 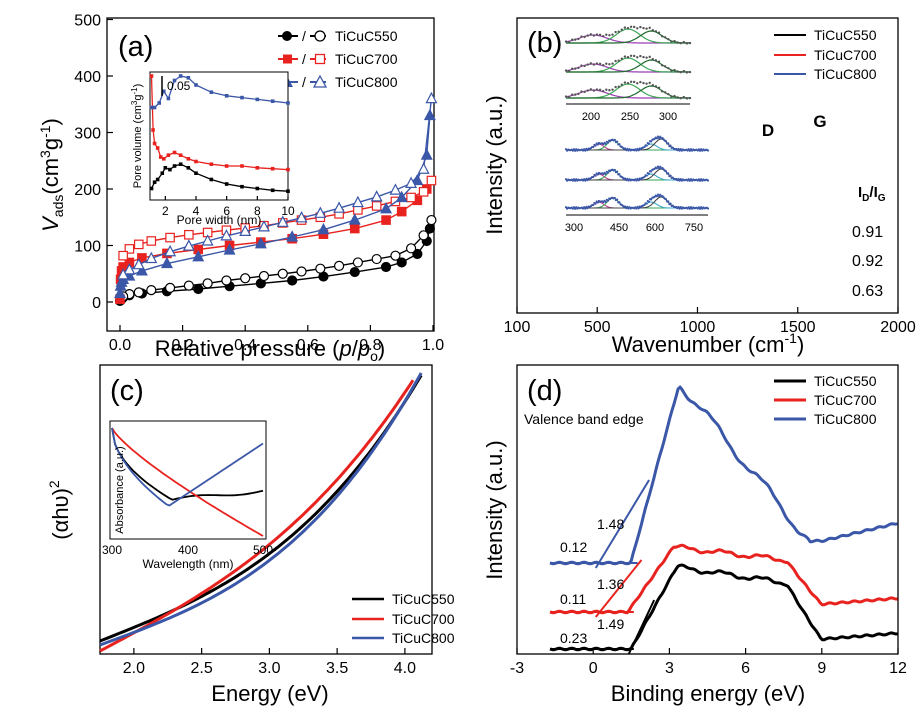 What do you see at coordinates (708, 343) in the screenshot?
I see `panel-b-x-axis-label: Wavenumber (cm-1)` at bounding box center [708, 343].